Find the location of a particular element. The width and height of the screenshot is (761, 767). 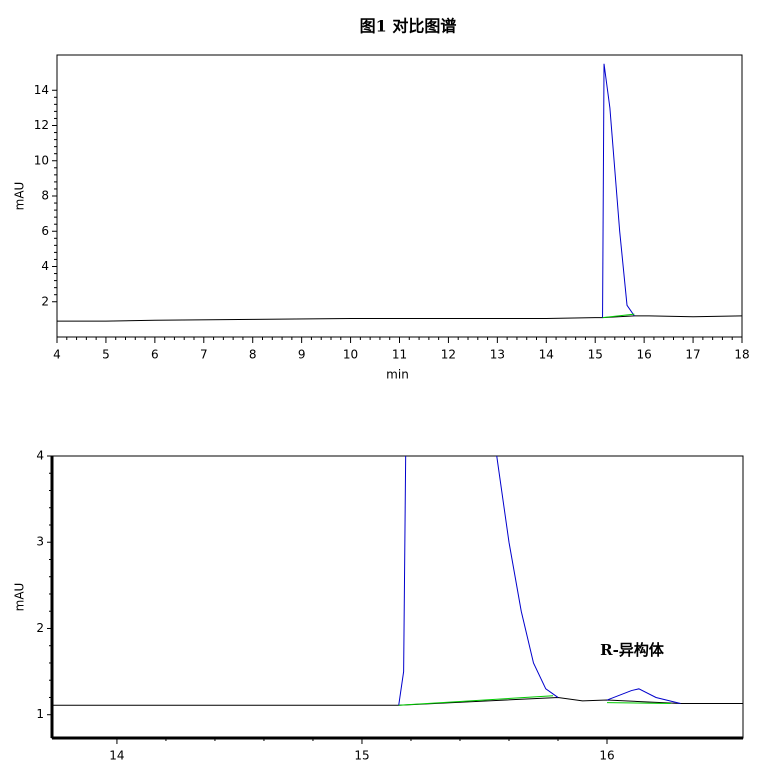

x-tick-label: 8 is located at coordinates (253, 355).